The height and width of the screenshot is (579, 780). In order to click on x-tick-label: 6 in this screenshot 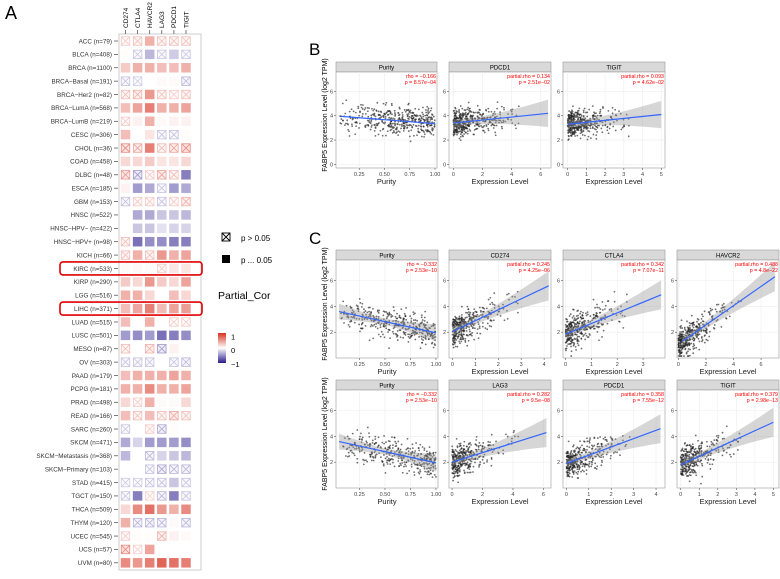, I will do `click(540, 175)`.